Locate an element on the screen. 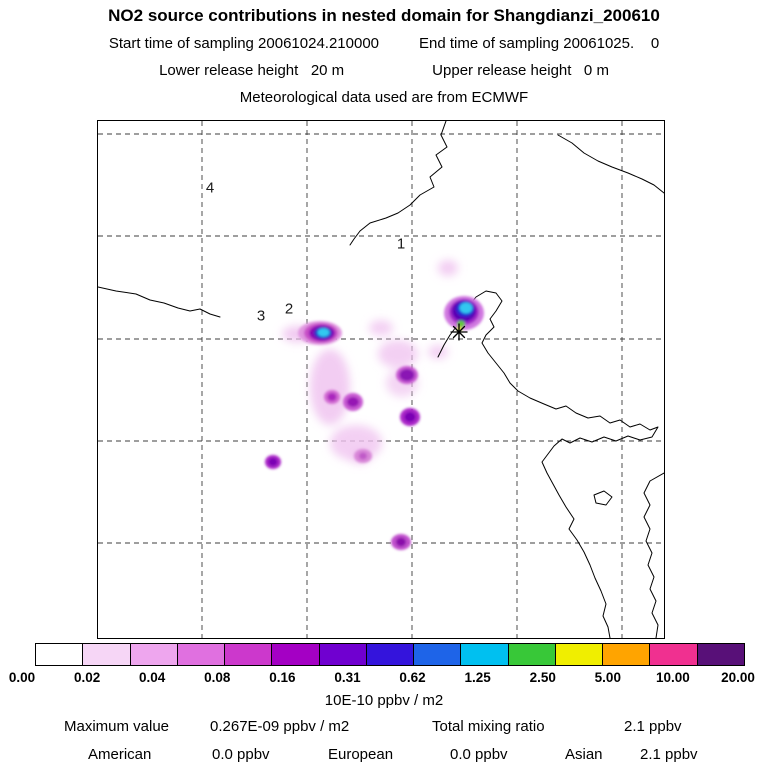 The image size is (768, 768). lower-release-text: Lower release height 20 m is located at coordinates (252, 70).